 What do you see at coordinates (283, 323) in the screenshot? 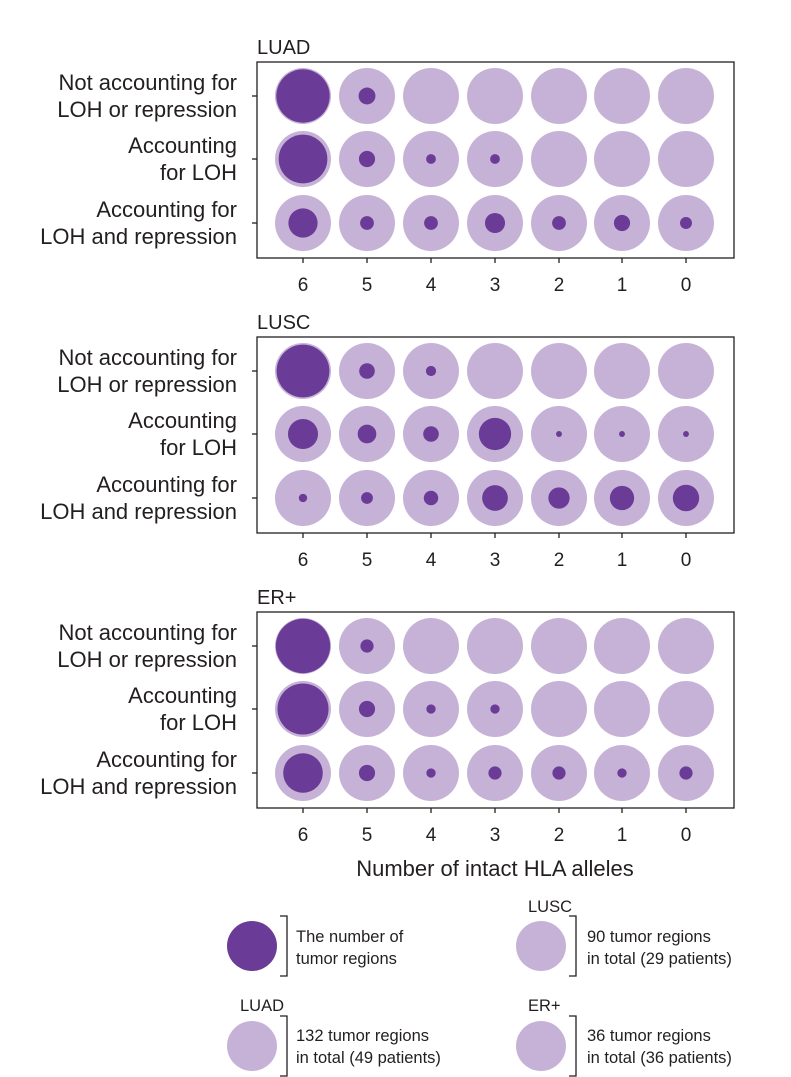
I see `panel-title: LUSC` at bounding box center [283, 323].